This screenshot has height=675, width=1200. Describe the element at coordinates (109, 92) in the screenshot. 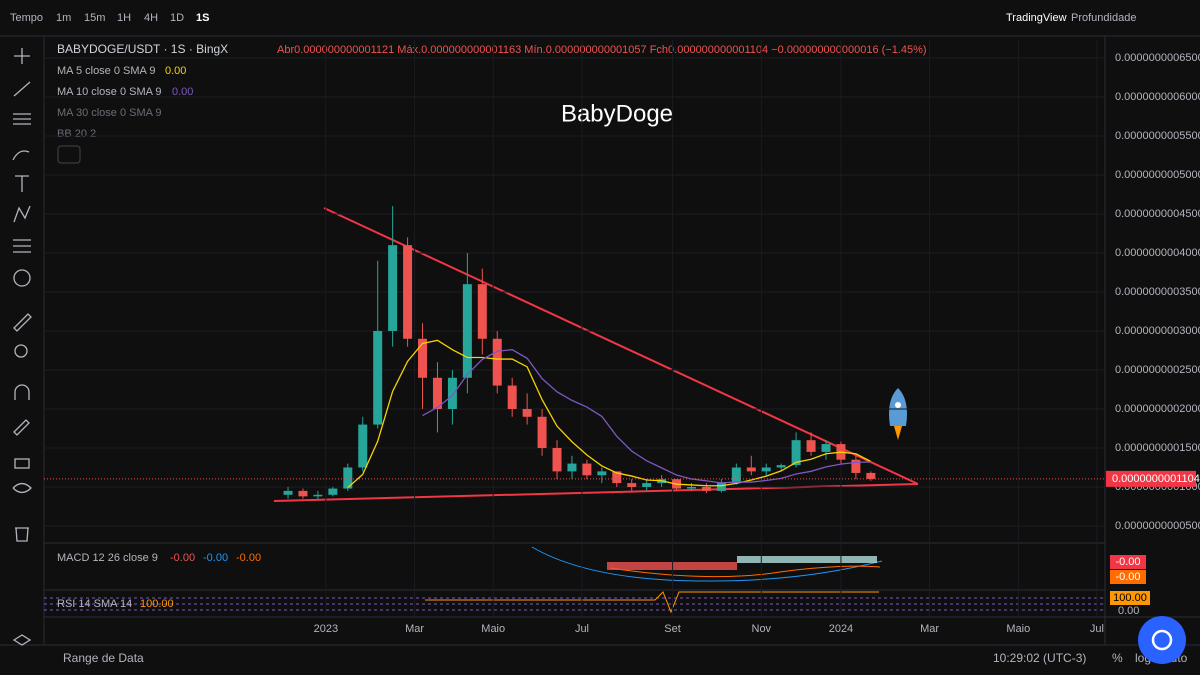

I see `ma10-label: MA 10 close 0 SMA 9` at that location.